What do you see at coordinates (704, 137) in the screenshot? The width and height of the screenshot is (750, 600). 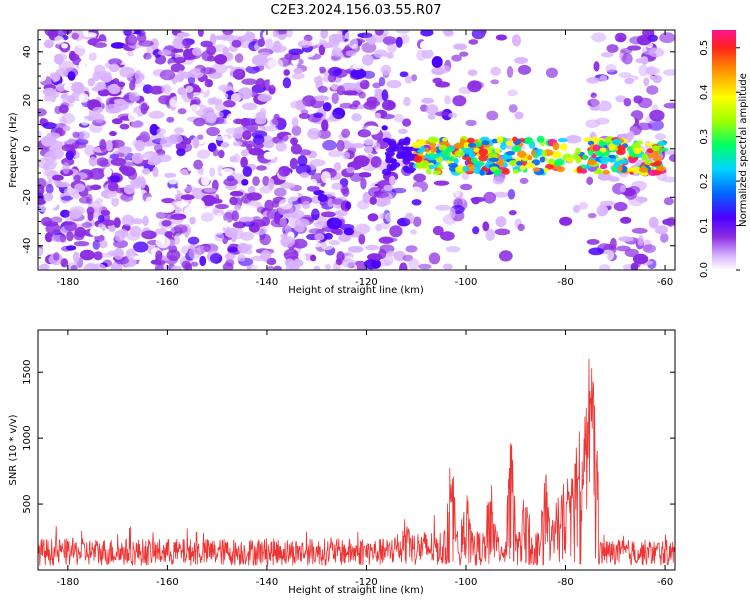 I see `colorbar-tick-label: 0.3` at bounding box center [704, 137].